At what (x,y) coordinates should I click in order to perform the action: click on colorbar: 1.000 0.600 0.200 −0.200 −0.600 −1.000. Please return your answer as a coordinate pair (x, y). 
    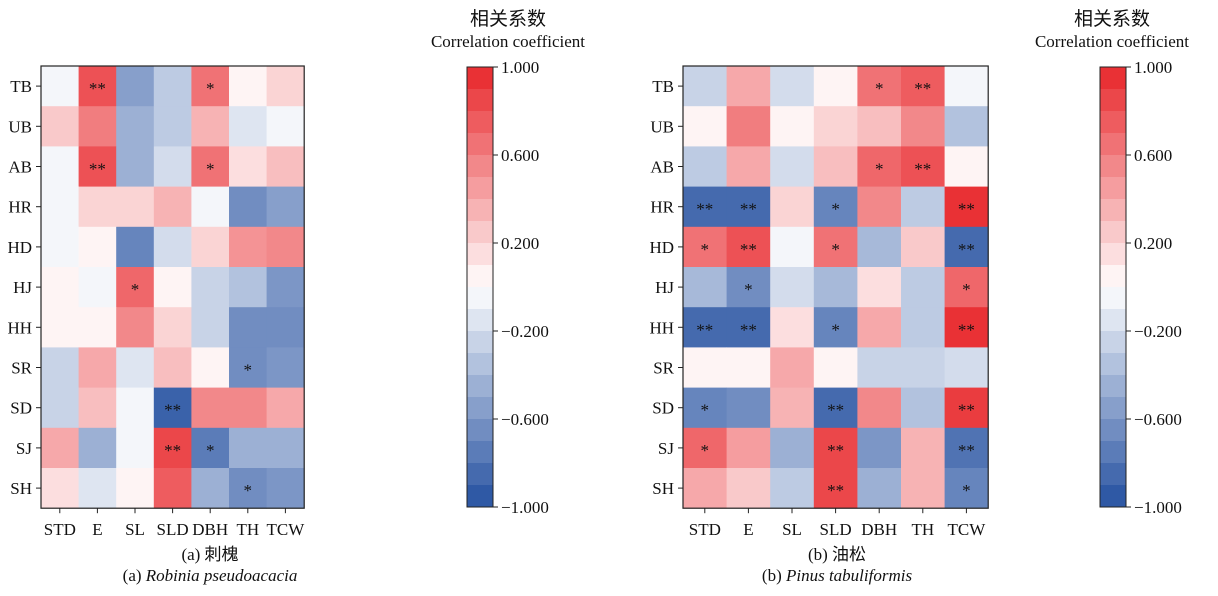
    Looking at the image, I should click on (507, 287).